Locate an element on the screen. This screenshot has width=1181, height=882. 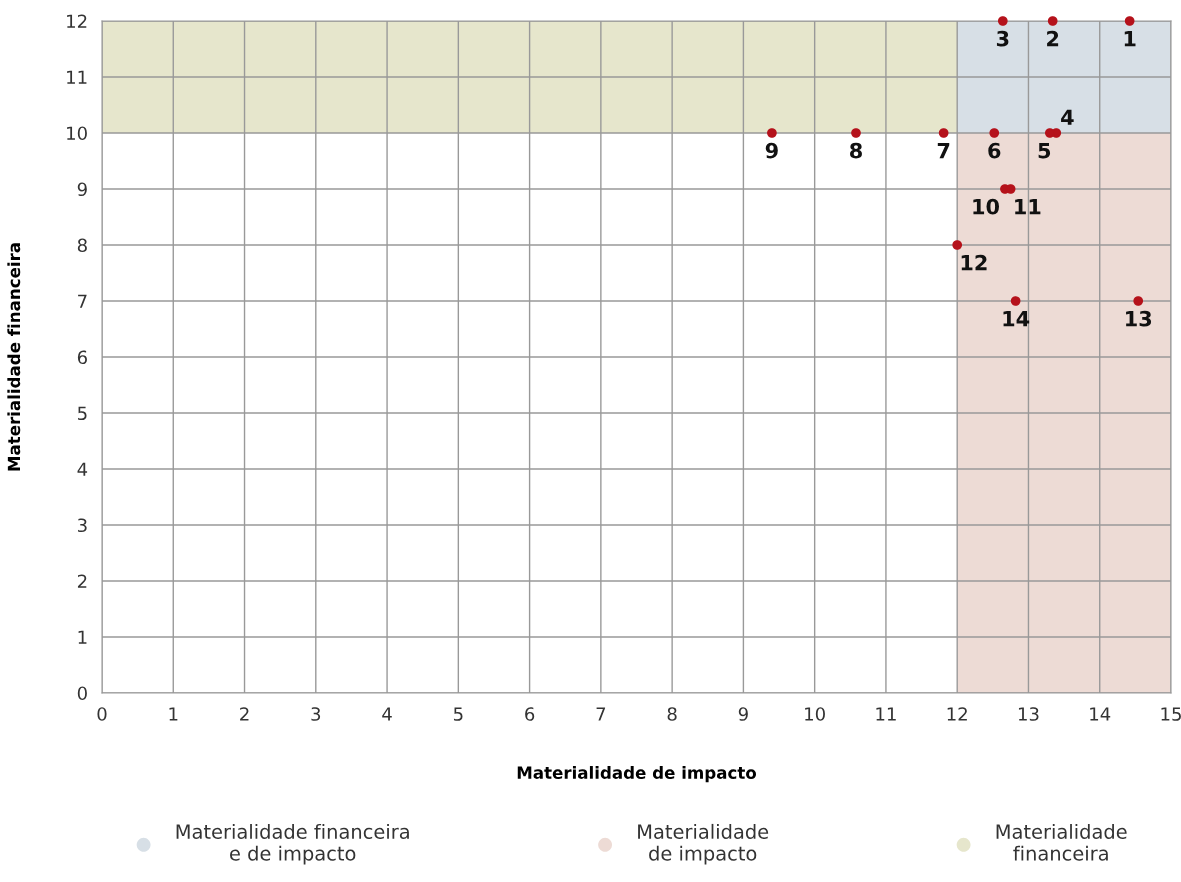
legend-label: Materialidade de impacto is located at coordinates (703, 844).